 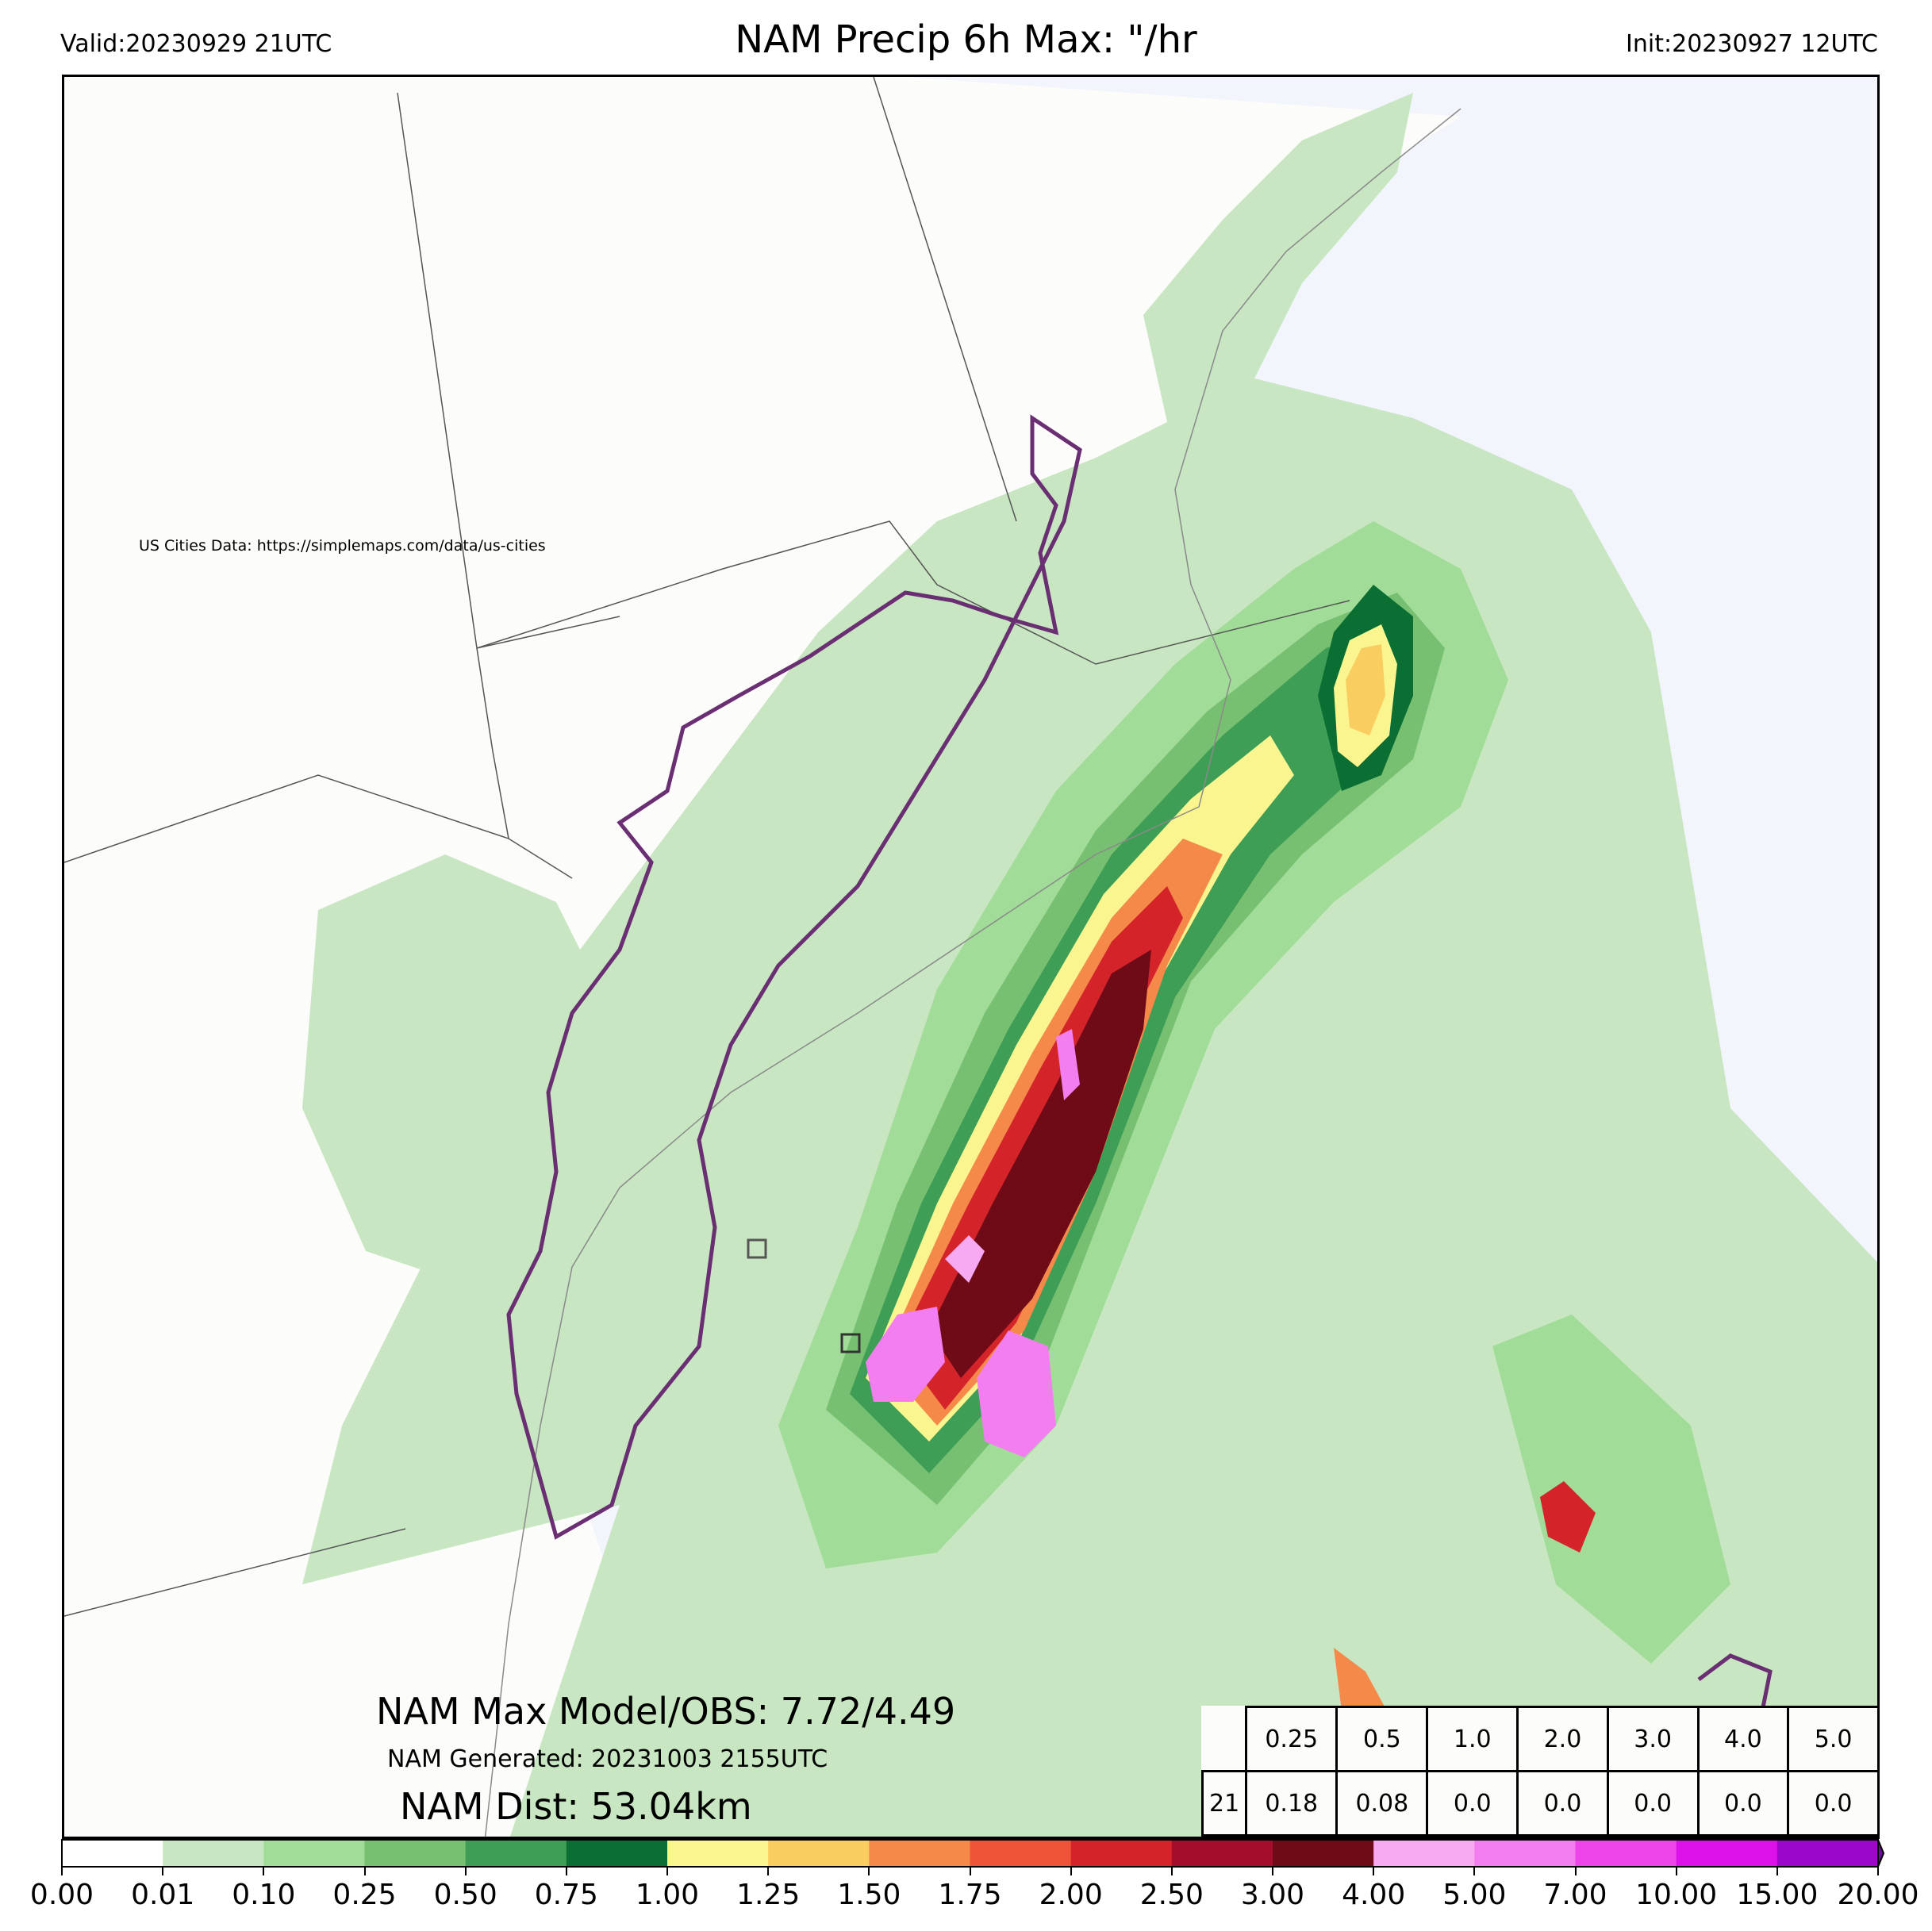 I want to click on colorbar-tick-label: 1.75, so click(x=970, y=1895).